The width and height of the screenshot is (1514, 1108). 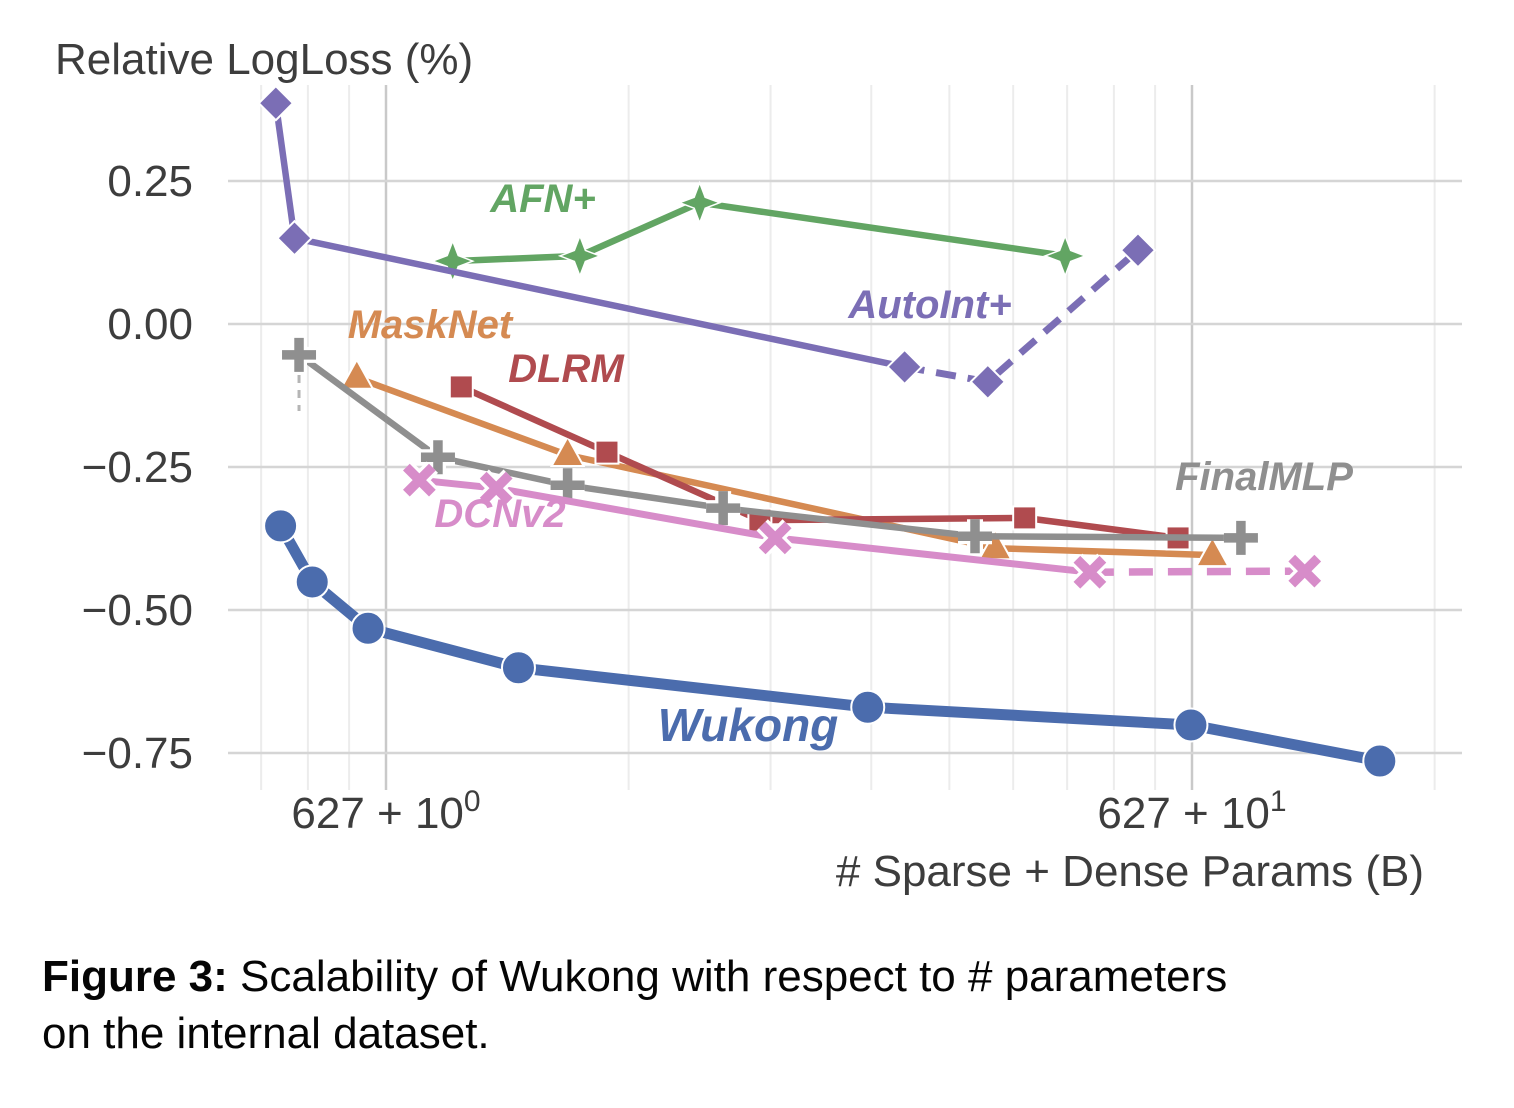 What do you see at coordinates (431, 325) in the screenshot?
I see `series-label-masknet: MaskNet` at bounding box center [431, 325].